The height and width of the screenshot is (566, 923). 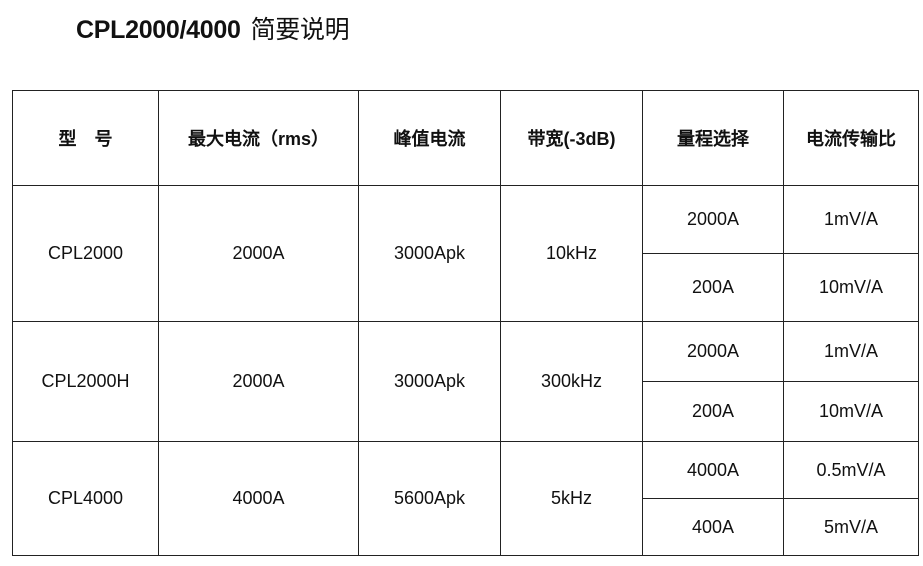 What do you see at coordinates (85, 253) in the screenshot?
I see `cell-model: CPL2000` at bounding box center [85, 253].